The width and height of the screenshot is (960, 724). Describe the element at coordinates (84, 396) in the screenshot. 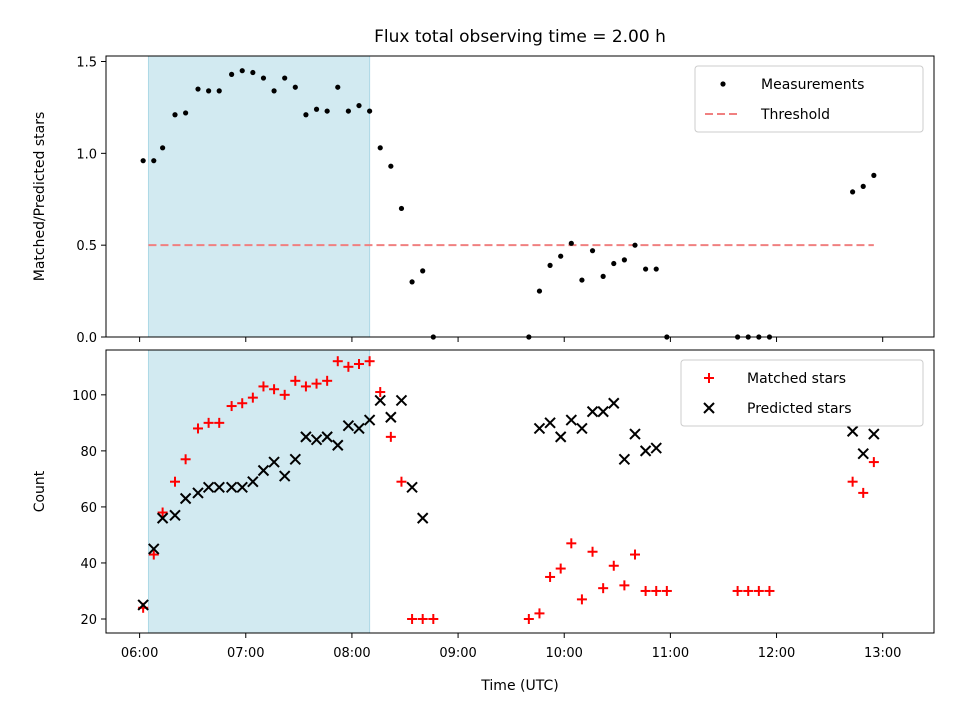

I see `y-tick-label: 100` at that location.